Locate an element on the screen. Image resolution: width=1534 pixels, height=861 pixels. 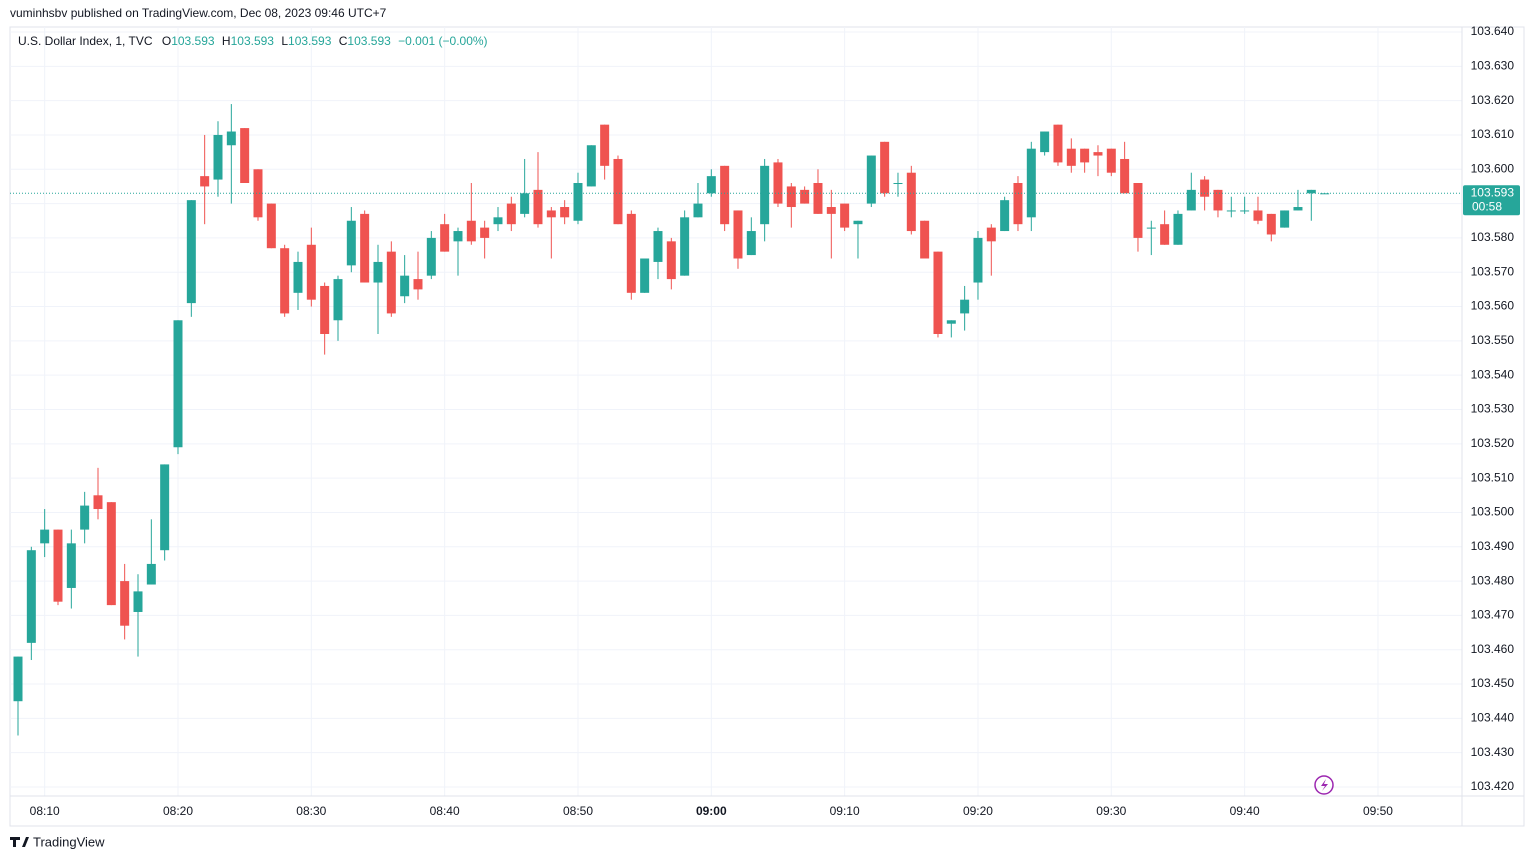
y-tick-label: 103.550 is located at coordinates (1493, 340).